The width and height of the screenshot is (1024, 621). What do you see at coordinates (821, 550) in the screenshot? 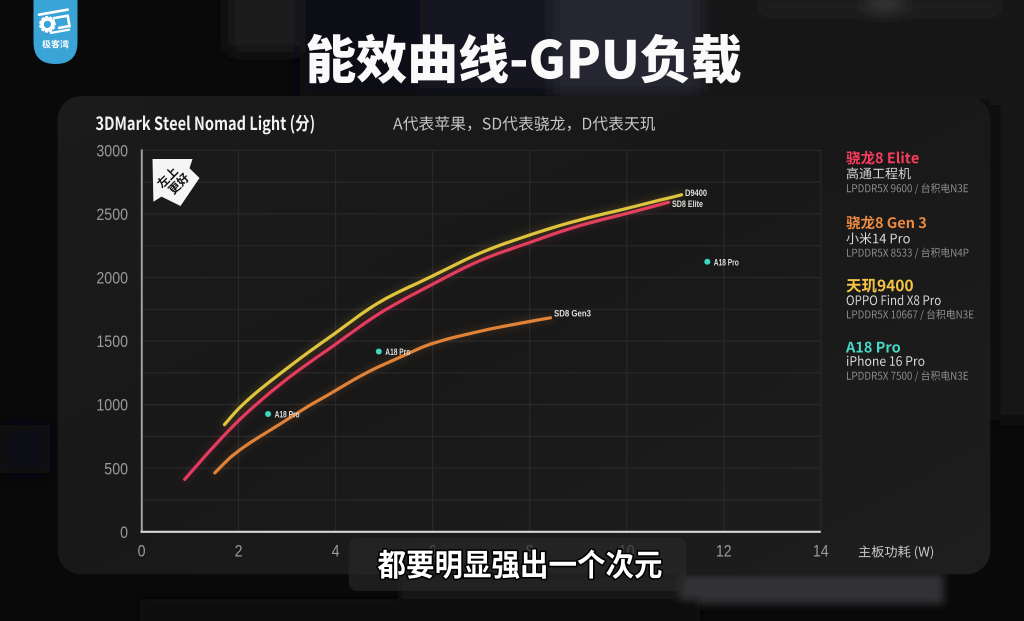
I see `svg-text: 14` at bounding box center [821, 550].